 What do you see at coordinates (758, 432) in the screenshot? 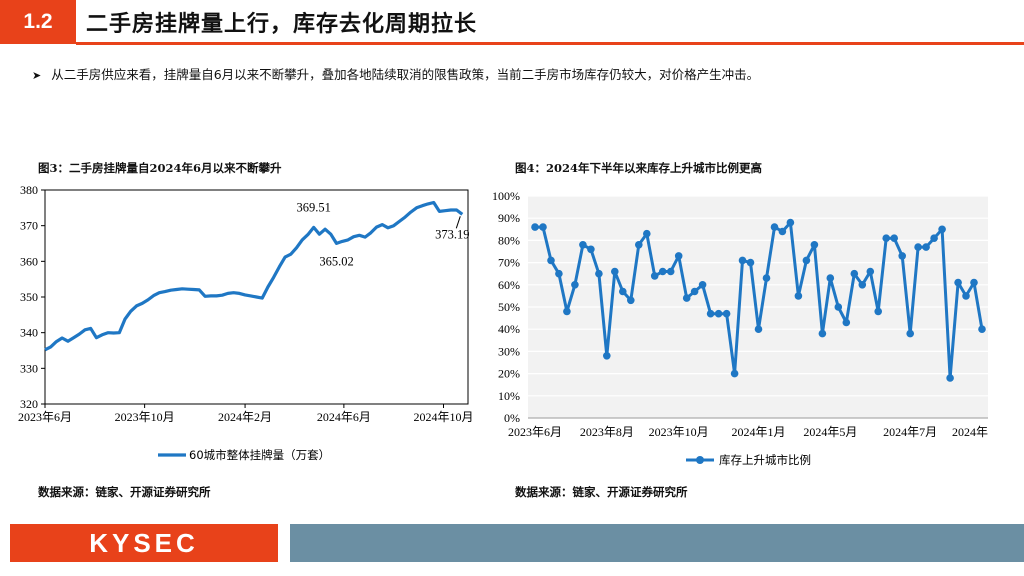
I see `x-tick-label: 2024年1月` at bounding box center [758, 432].